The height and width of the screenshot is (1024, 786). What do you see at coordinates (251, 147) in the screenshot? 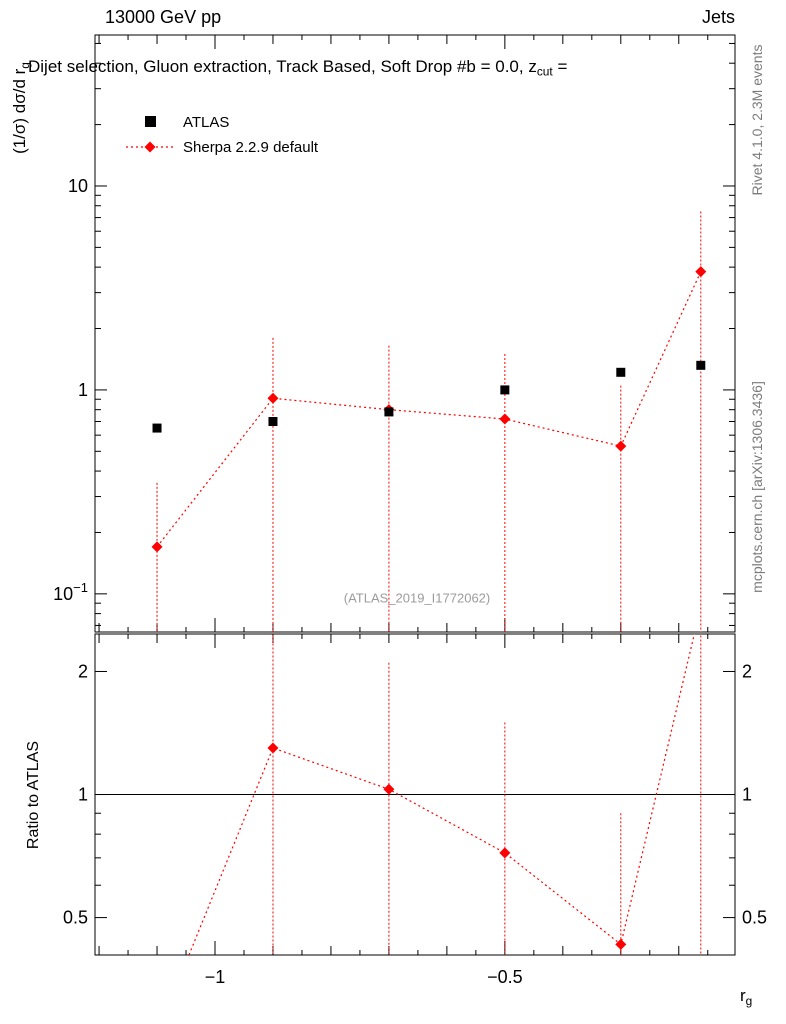
I see `legend-sherpa-label: Sherpa 2.2.9 default` at bounding box center [251, 147].